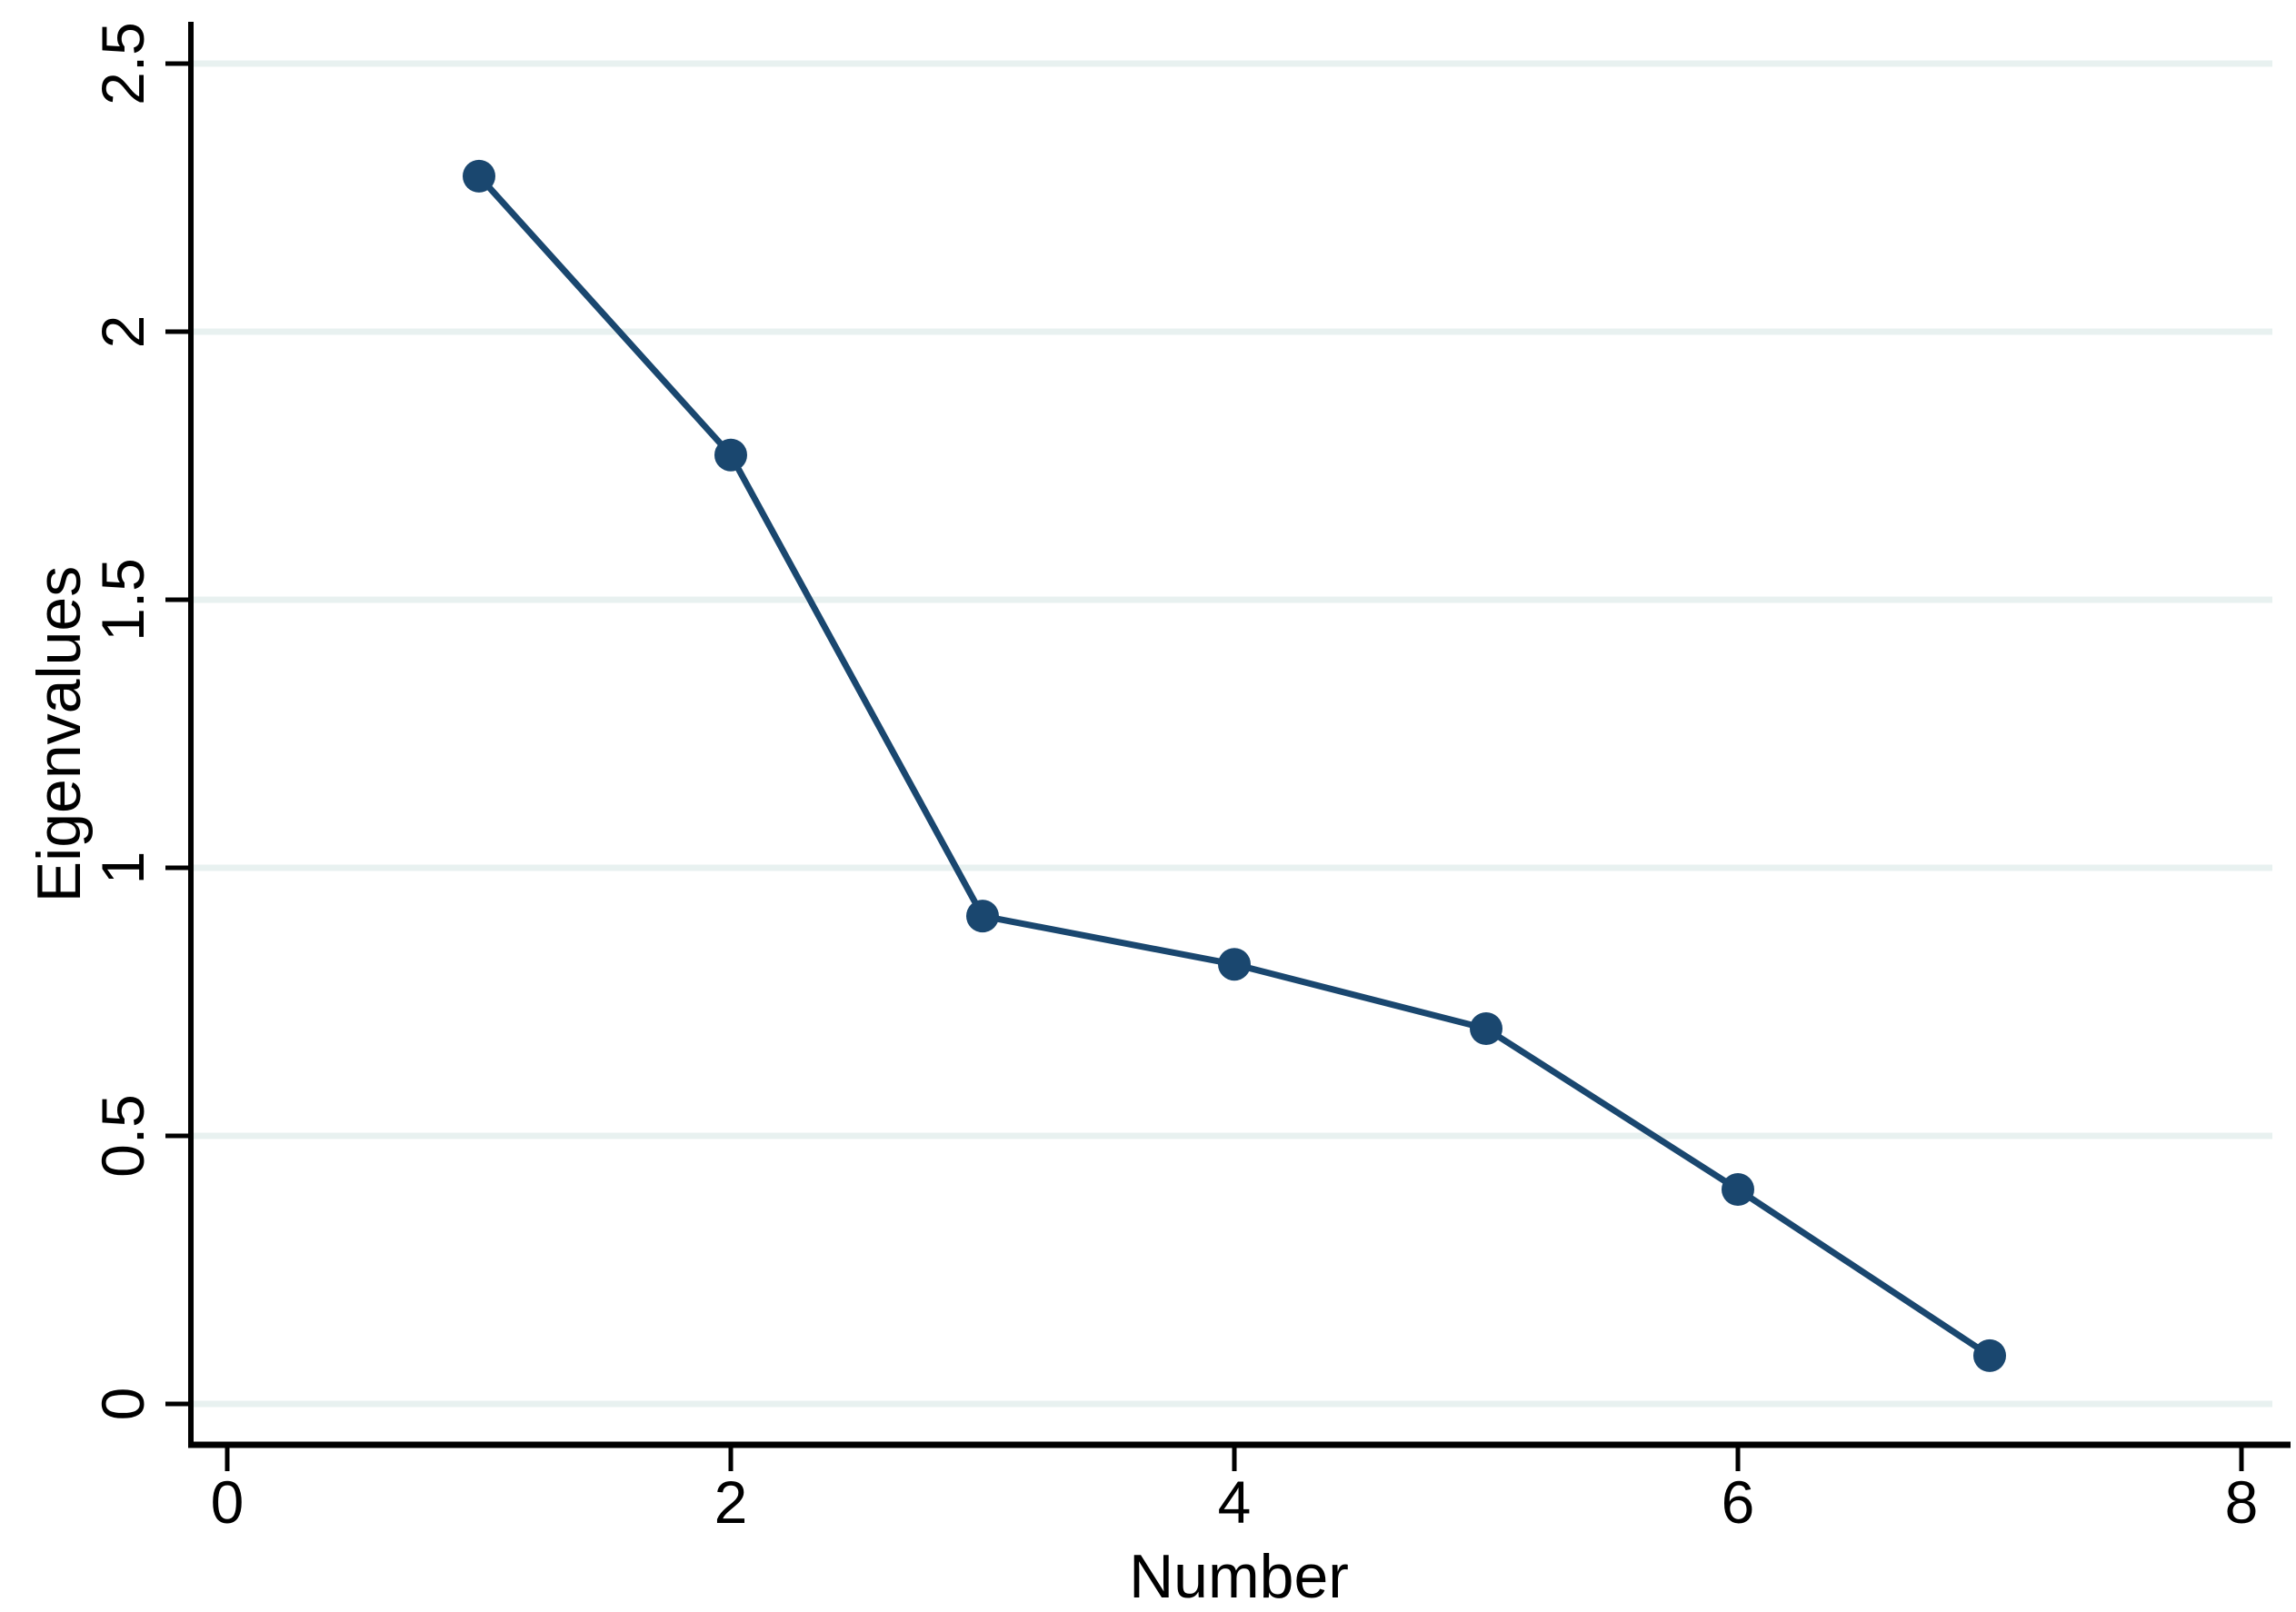  Describe the element at coordinates (122, 868) in the screenshot. I see `y-tick-label-1: 1` at that location.